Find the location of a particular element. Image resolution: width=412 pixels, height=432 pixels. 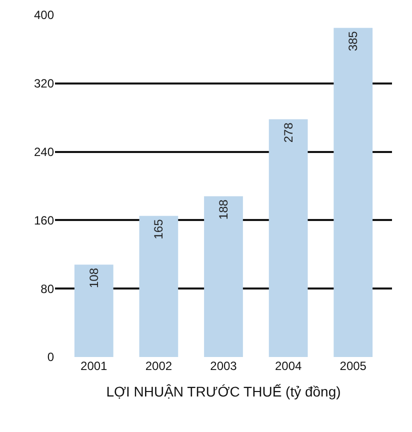

y-tick-label: 400 is located at coordinates (44, 15).